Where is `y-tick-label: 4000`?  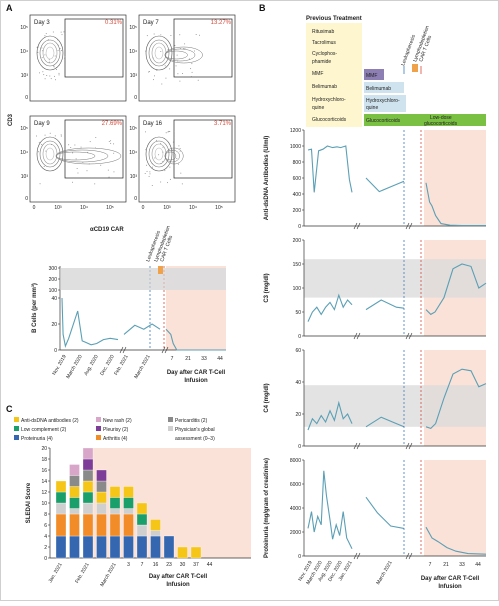 y-tick-label: 4000 is located at coordinates (295, 509).